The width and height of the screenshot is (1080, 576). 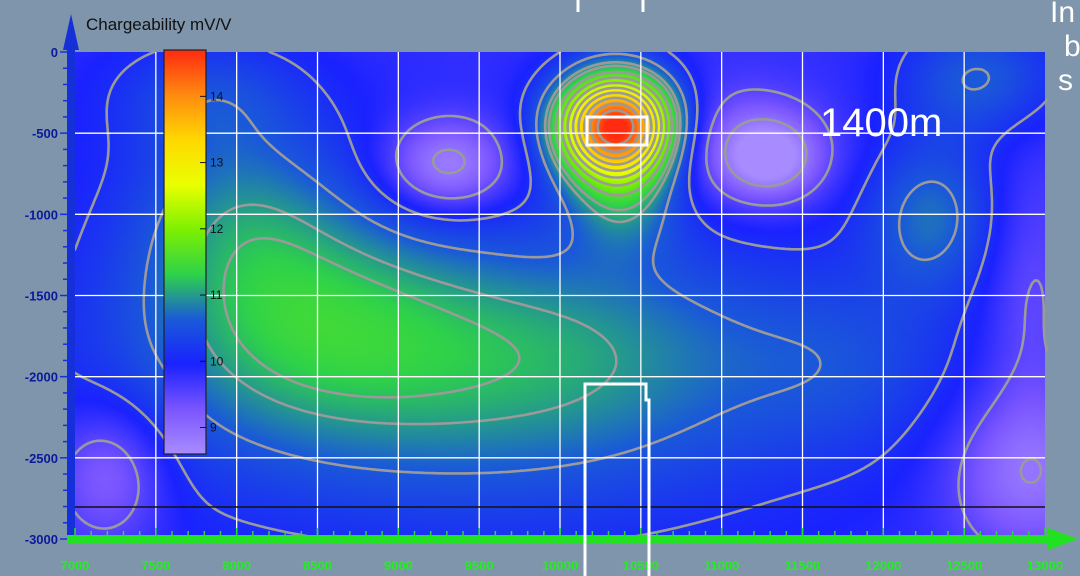 What do you see at coordinates (1063, 539) in the screenshot?
I see `x-axis-arrow-icon` at bounding box center [1063, 539].